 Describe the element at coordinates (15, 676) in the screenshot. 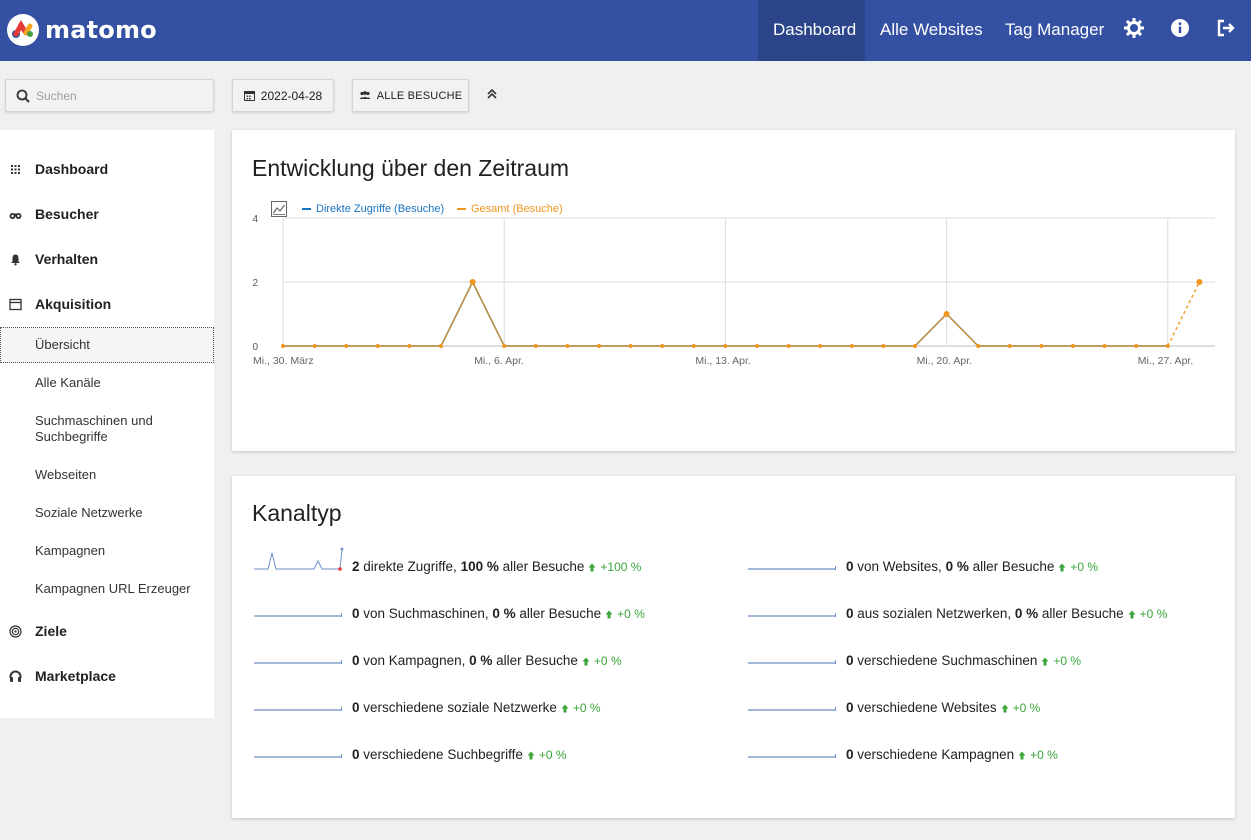

I see `headset-icon` at that location.